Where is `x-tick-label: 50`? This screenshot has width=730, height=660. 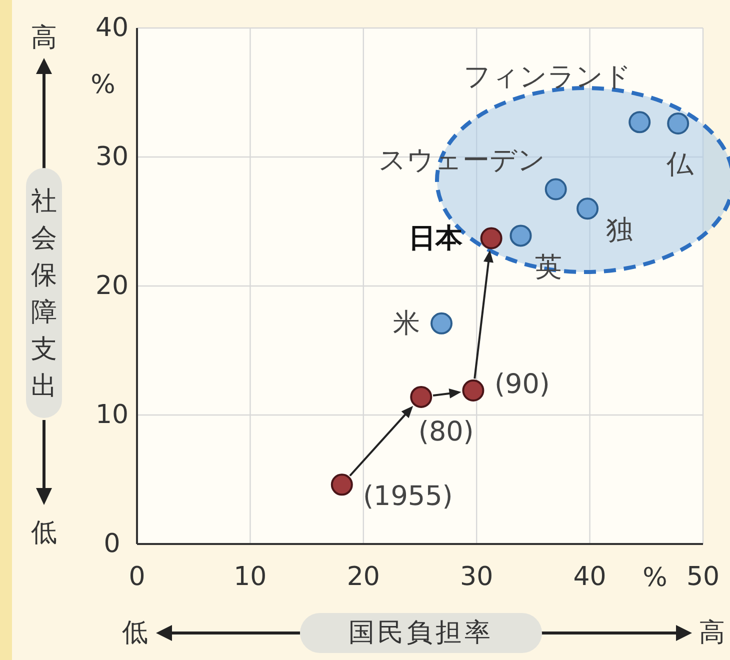 x-tick-label: 50 is located at coordinates (703, 577).